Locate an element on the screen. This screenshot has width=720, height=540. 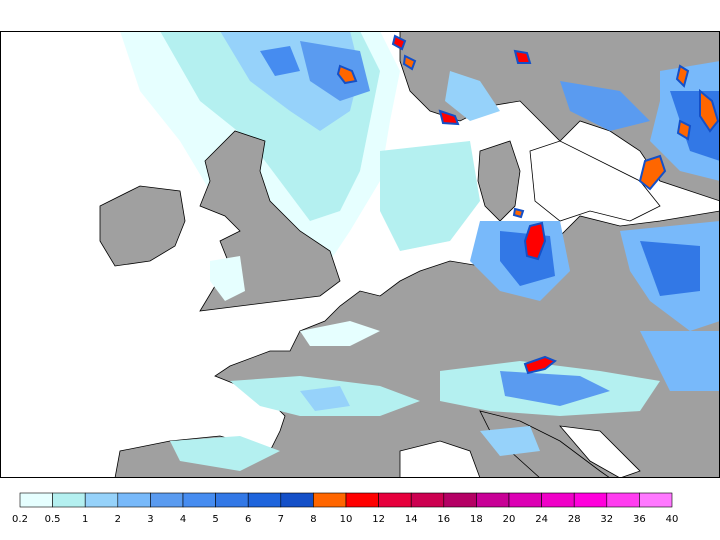
legend-tick-label: 5 is located at coordinates (215, 519).